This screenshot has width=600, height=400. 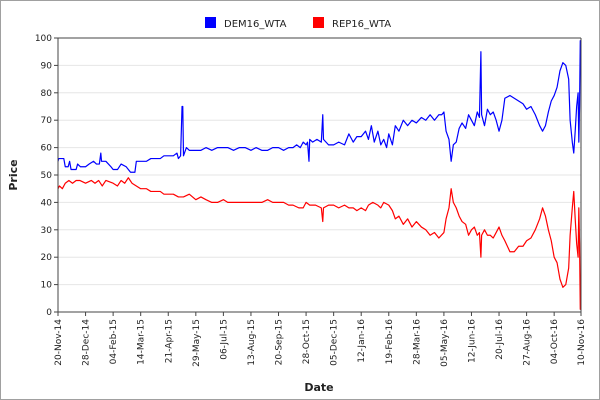 I want to click on x-tick-label: 20-Sep-15, so click(x=280, y=342).